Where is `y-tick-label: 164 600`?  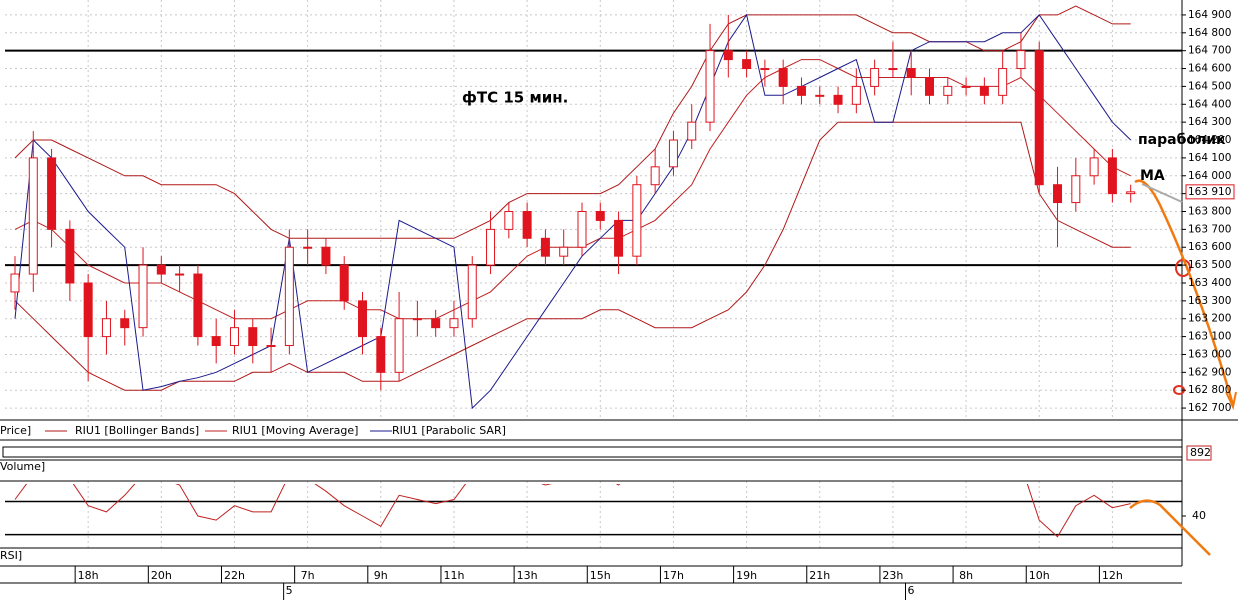
y-tick-label: 164 600 is located at coordinates (1209, 69).